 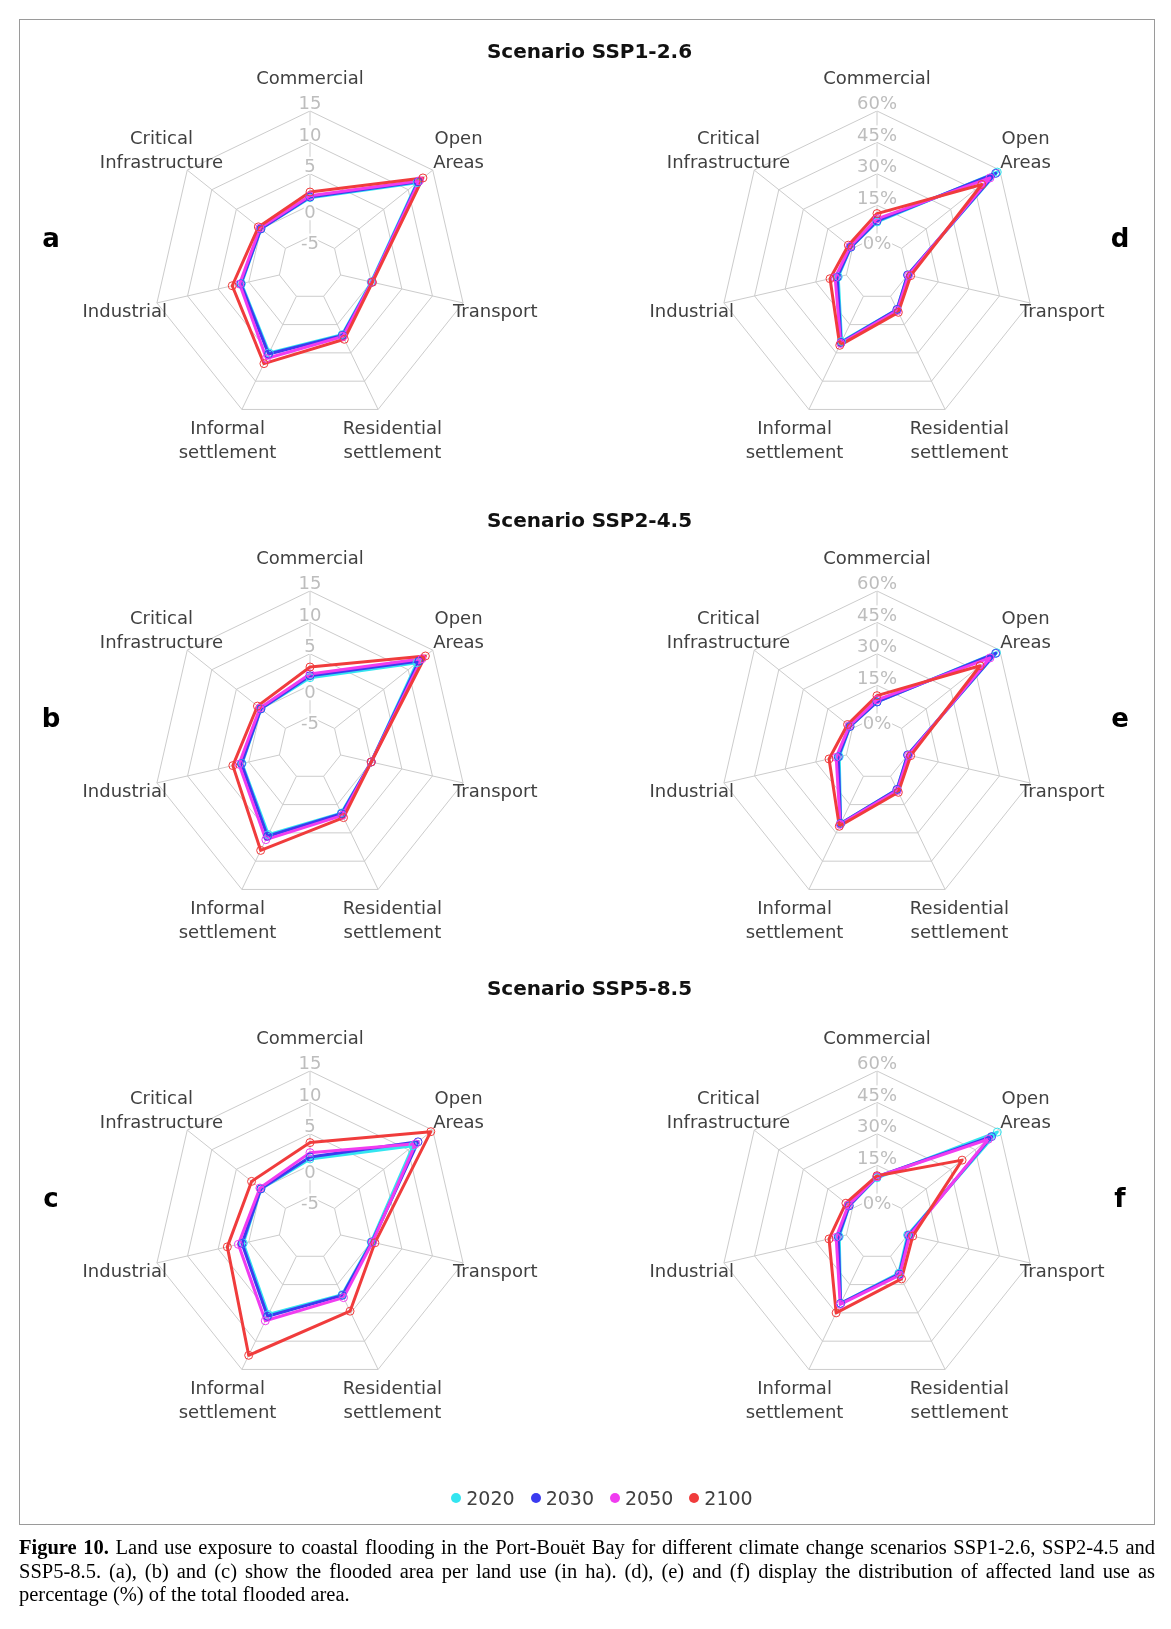 I want to click on text: c, so click(x=51, y=1198).